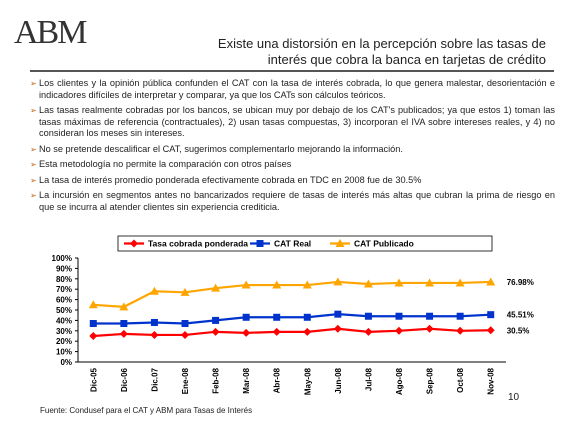 This screenshot has height=448, width=580. What do you see at coordinates (64, 289) in the screenshot?
I see `y-tick-label: 70%` at bounding box center [64, 289].